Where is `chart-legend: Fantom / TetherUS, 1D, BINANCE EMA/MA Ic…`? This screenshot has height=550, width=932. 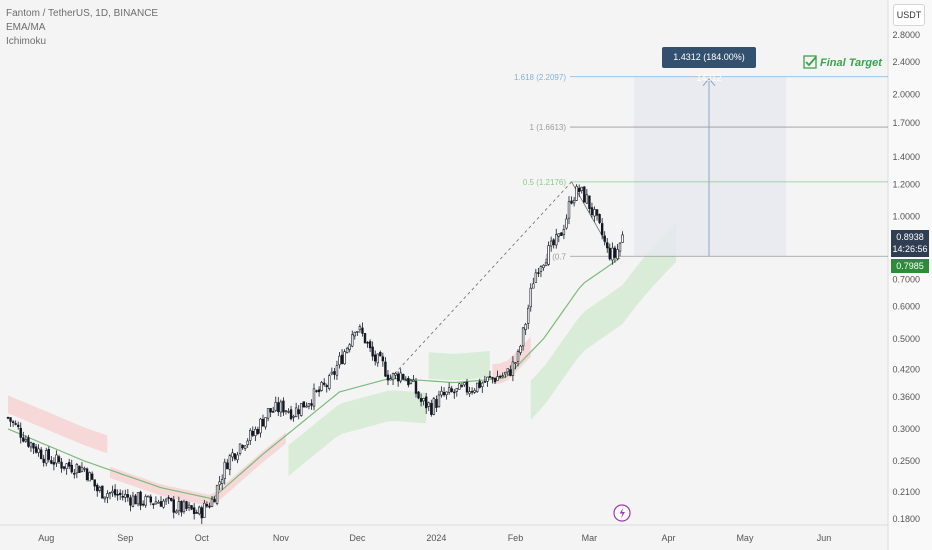 chart-legend: Fantom / TetherUS, 1D, BINANCE EMA/MA Ic… is located at coordinates (82, 28).